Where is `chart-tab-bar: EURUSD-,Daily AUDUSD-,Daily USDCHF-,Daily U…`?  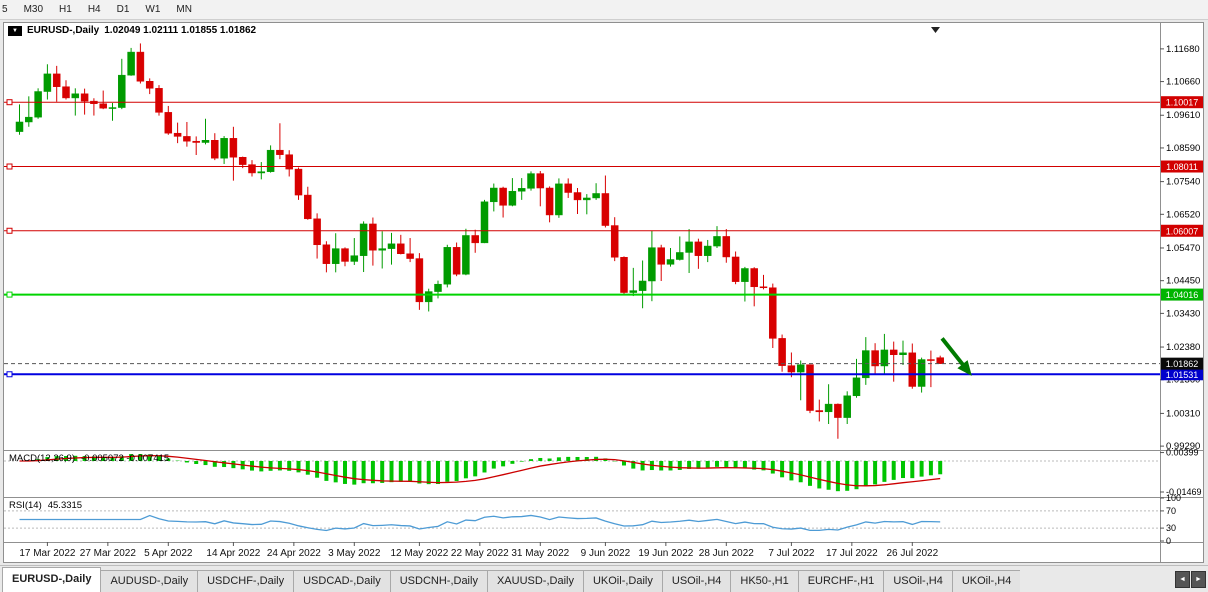 chart-tab-bar: EURUSD-,Daily AUDUSD-,Daily USDCHF-,Daily U… is located at coordinates (604, 578).